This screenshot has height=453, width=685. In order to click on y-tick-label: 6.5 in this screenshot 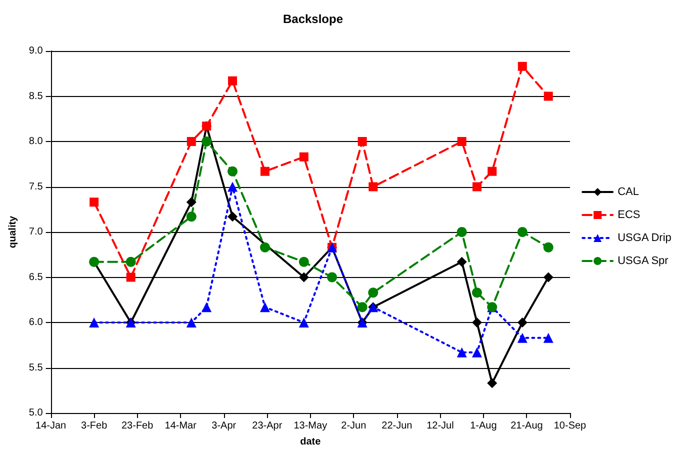, I will do `click(36, 277)`.